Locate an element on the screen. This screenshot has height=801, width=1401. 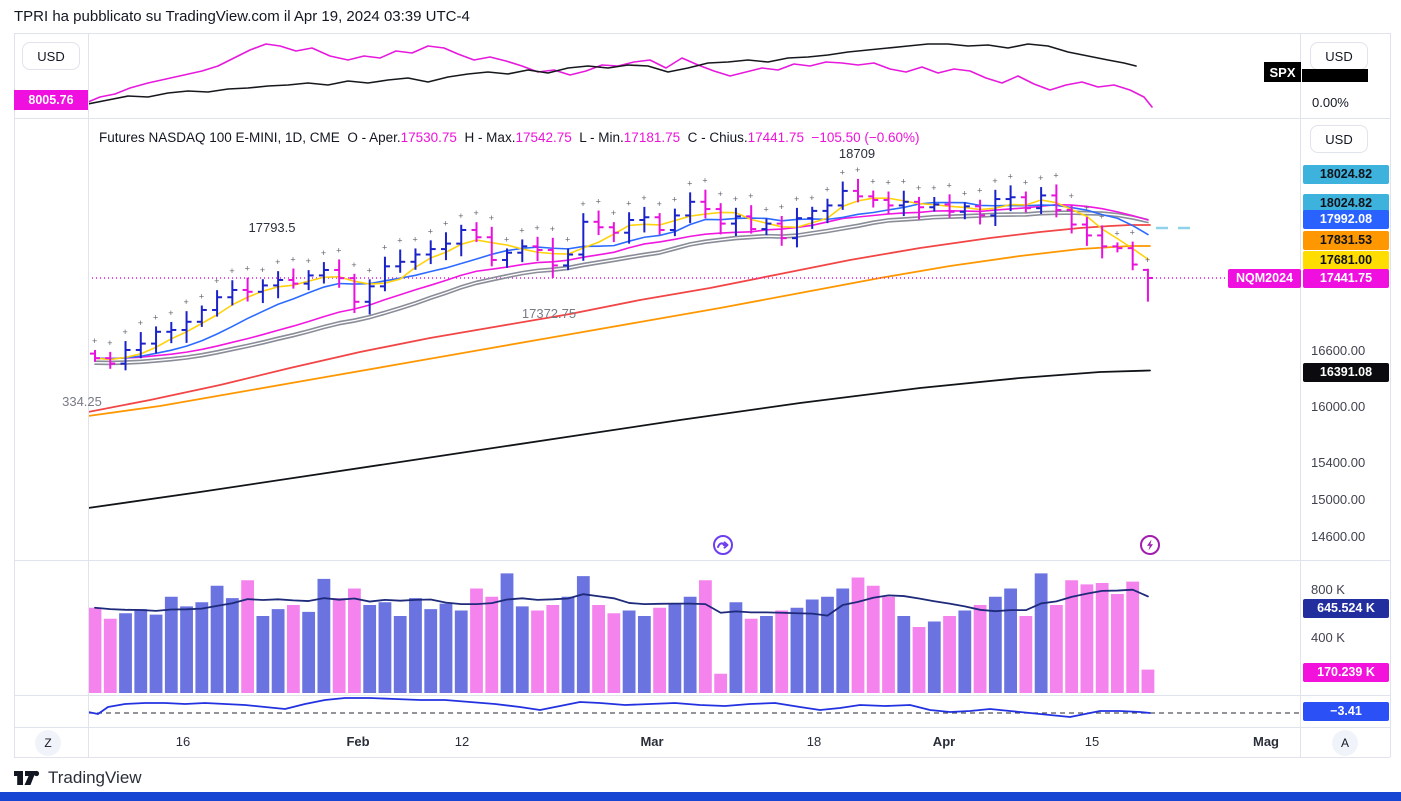
price-scale-tick: 16600.00 is located at coordinates (1338, 350).